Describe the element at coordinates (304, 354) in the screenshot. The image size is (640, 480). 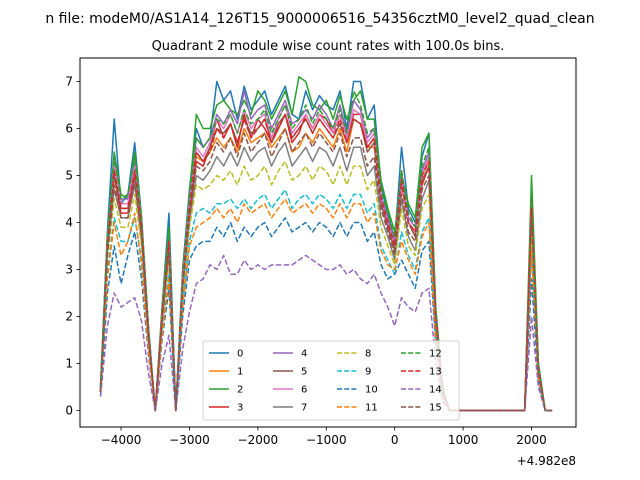
I see `legend-label-4: 4` at that location.